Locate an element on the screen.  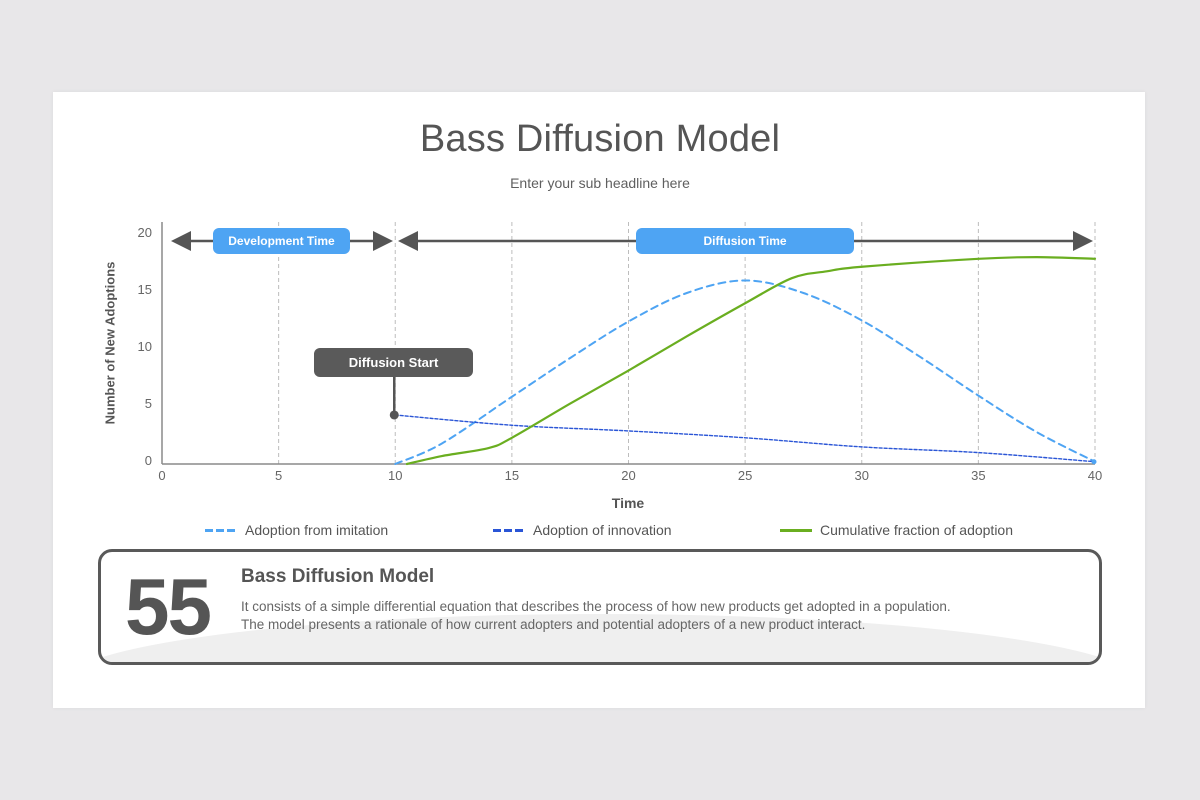
big-number: 55 is located at coordinates (168, 606).